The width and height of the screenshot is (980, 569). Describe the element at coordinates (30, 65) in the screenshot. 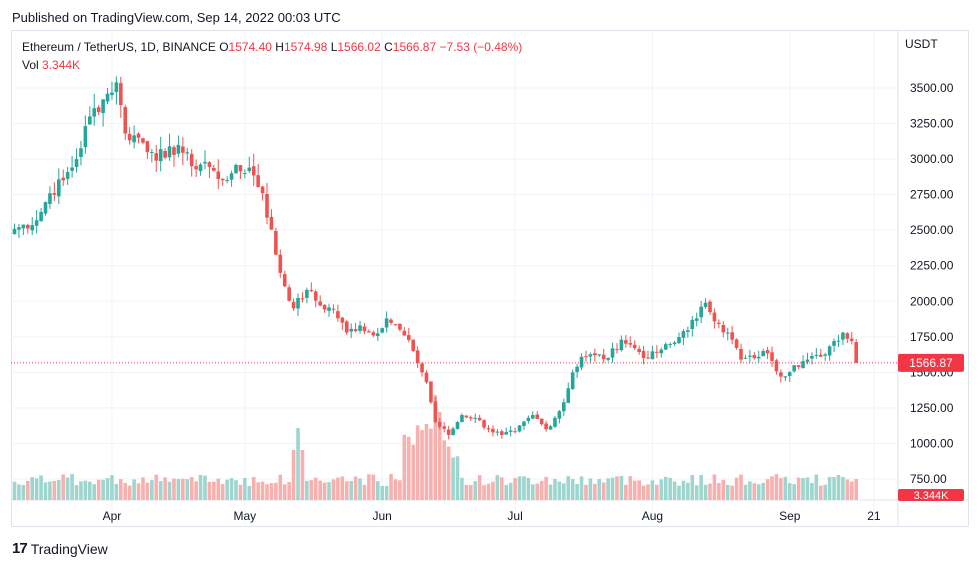

I see `volume-label: Vol` at that location.